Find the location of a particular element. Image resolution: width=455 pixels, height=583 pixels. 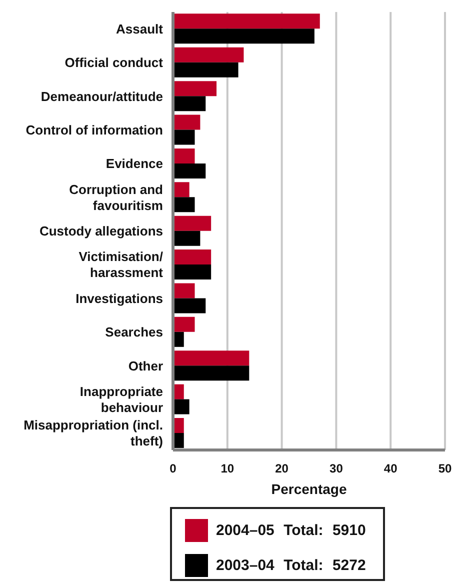

y-tick-label: Misappropriation (incl. theft) is located at coordinates (93, 433).